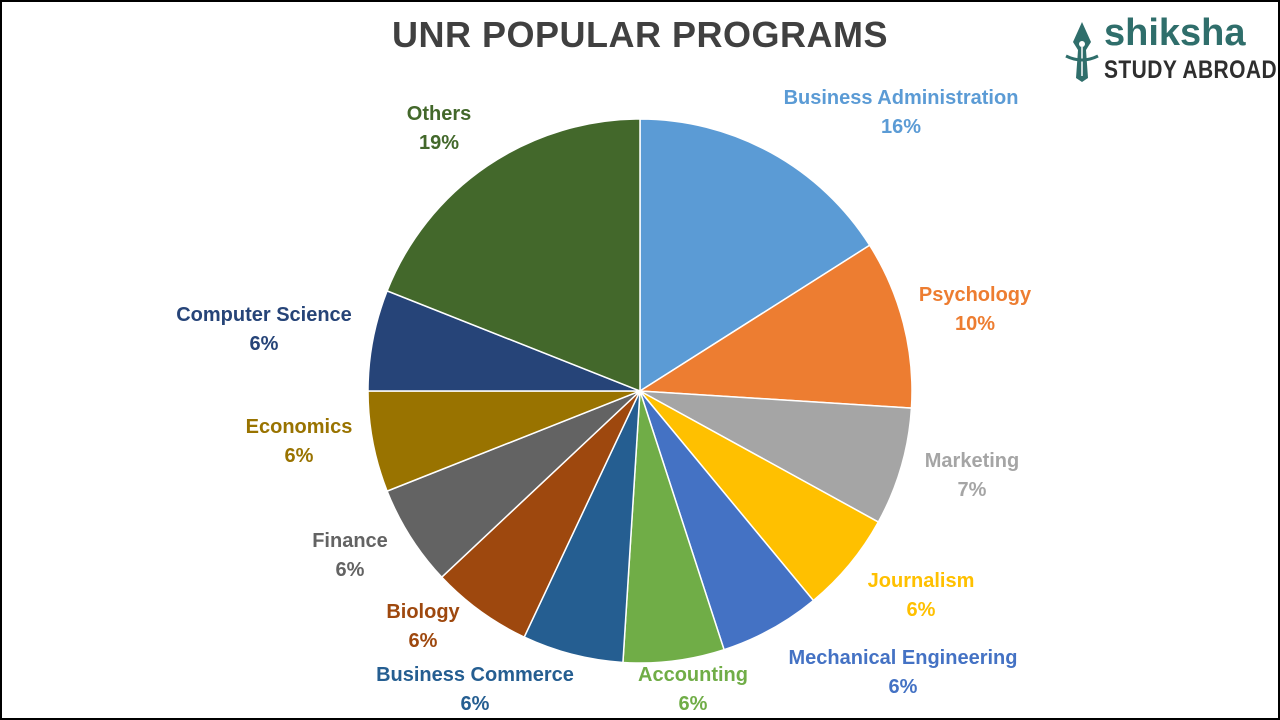 The width and height of the screenshot is (1280, 720). Describe the element at coordinates (513, 255) in the screenshot. I see `pie-slice-others` at that location.